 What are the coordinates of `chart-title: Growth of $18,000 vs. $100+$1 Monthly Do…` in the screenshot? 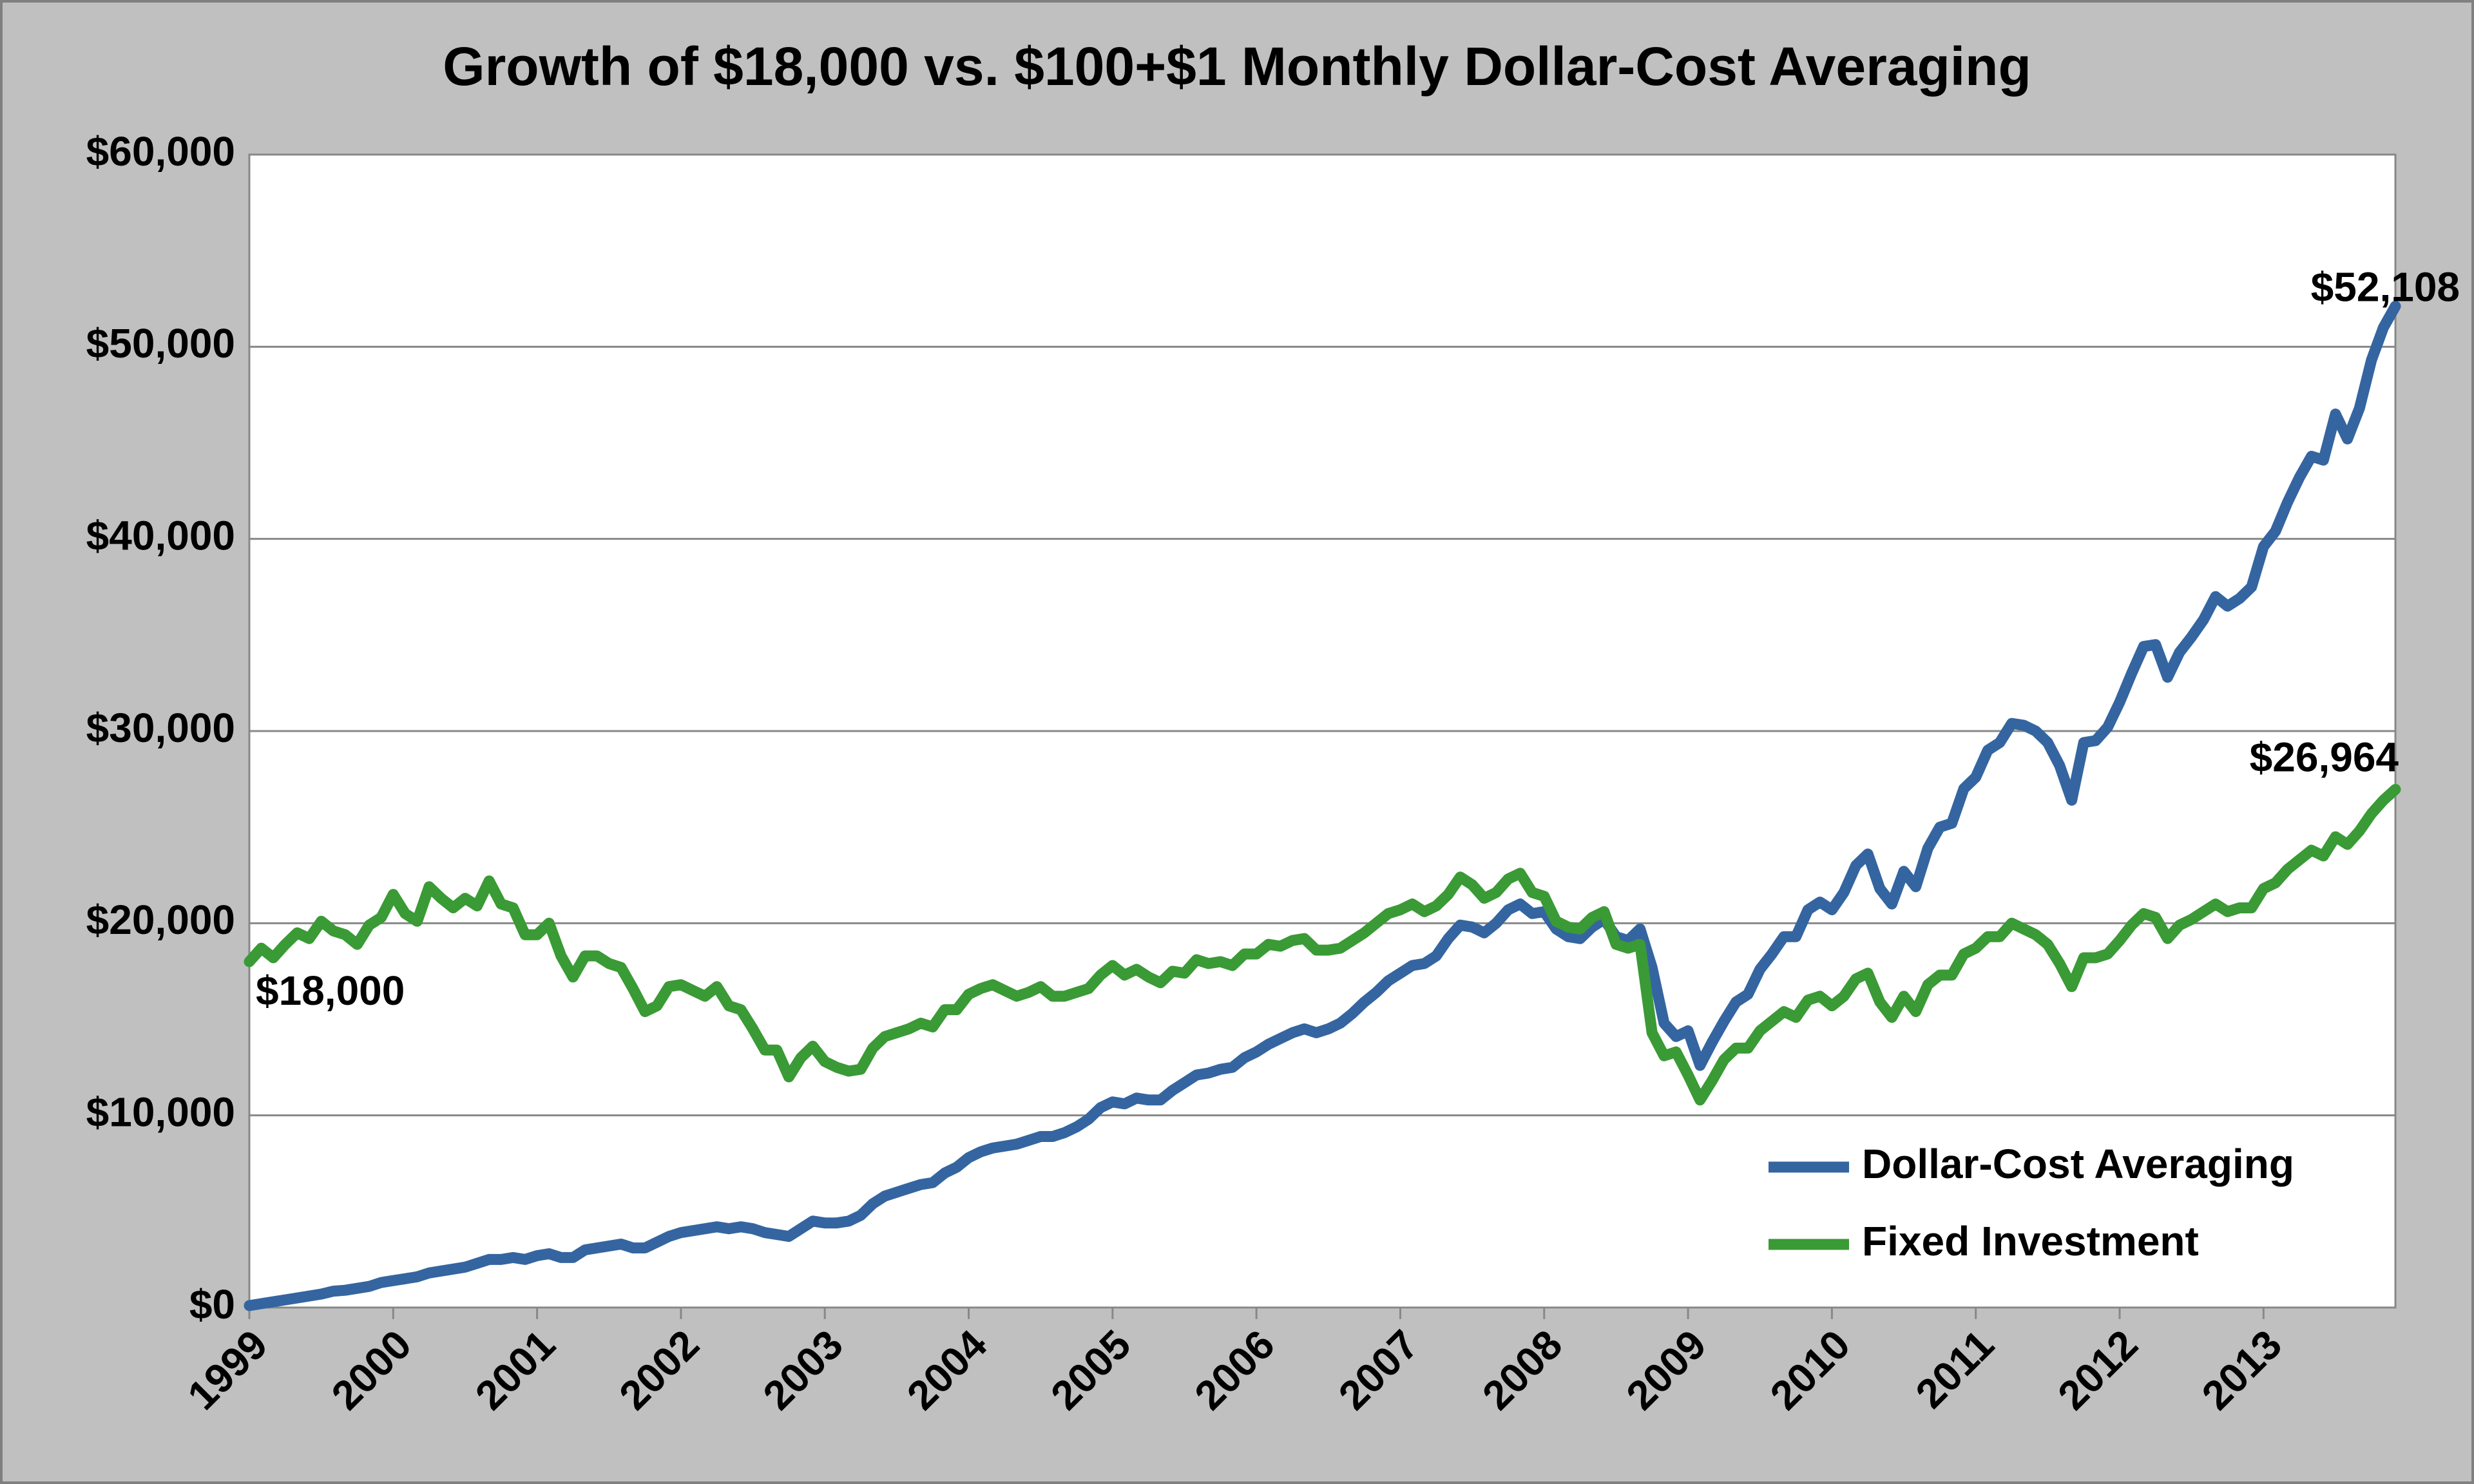 It's located at (1237, 66).